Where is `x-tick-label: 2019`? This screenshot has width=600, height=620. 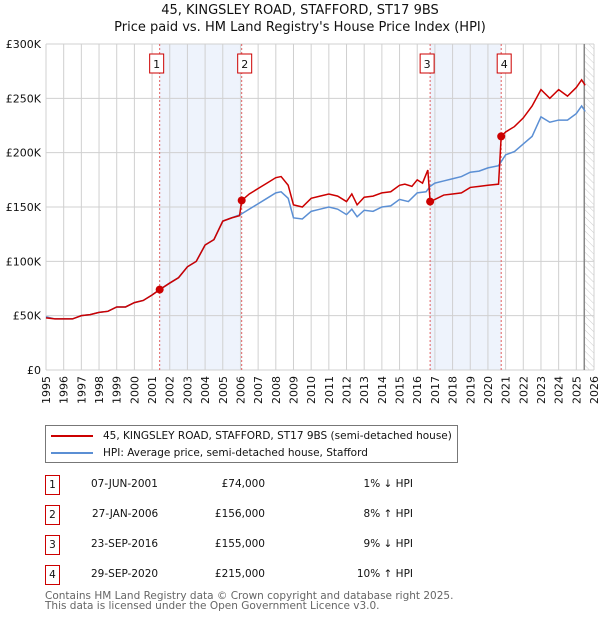 x-tick-label: 2019 is located at coordinates (470, 390).